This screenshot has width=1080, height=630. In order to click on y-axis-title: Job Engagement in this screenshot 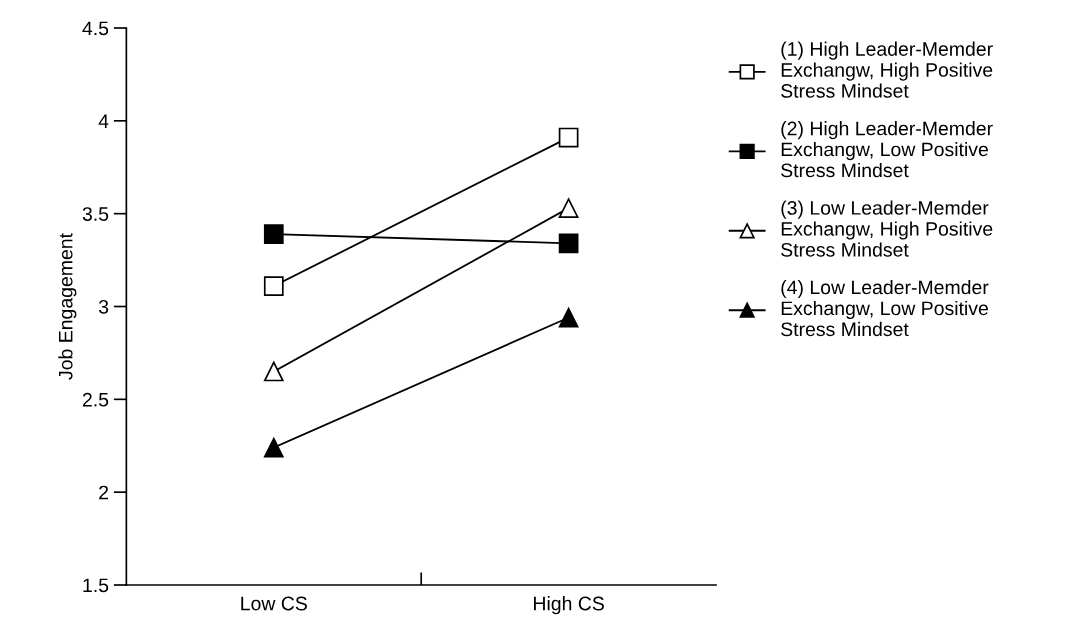, I will do `click(67, 306)`.